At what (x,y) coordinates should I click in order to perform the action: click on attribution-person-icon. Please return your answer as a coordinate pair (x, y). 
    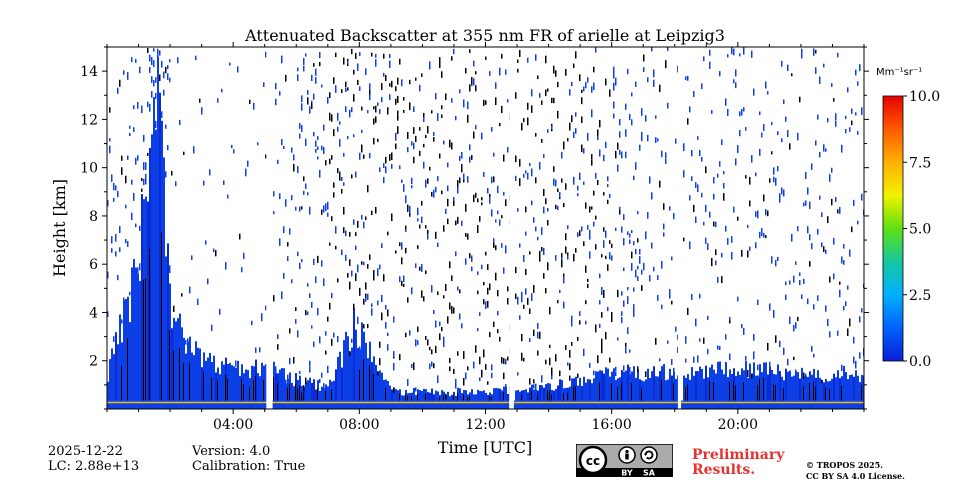
    Looking at the image, I should click on (627, 455).